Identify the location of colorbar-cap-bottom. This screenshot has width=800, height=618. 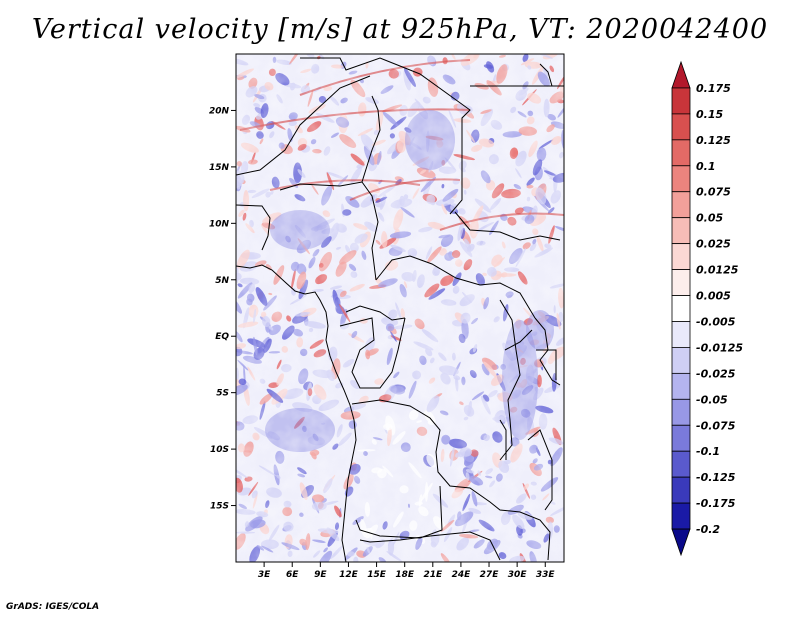
(681, 542).